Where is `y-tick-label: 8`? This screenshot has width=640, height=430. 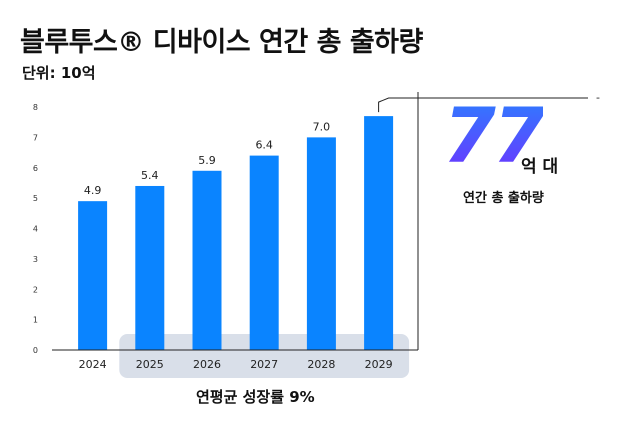 y-tick-label: 8 is located at coordinates (35, 107).